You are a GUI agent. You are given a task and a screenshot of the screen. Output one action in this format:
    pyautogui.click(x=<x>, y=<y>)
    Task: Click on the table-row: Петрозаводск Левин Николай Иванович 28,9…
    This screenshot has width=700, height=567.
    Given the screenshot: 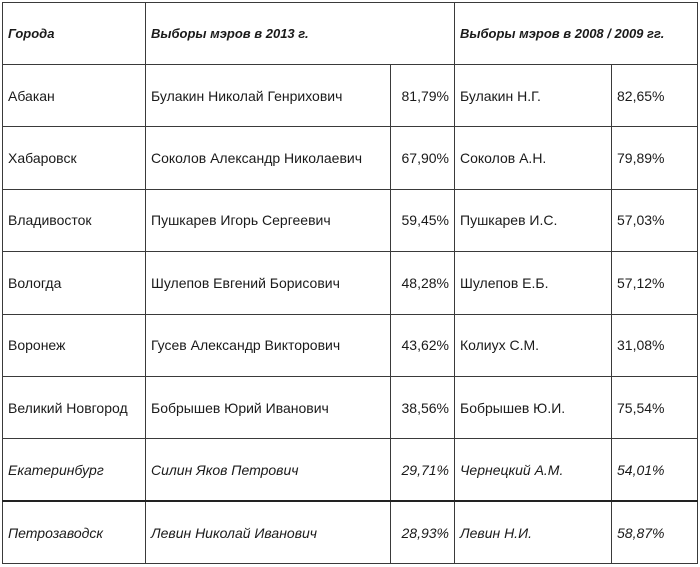 What is the action you would take?
    pyautogui.click(x=350, y=532)
    